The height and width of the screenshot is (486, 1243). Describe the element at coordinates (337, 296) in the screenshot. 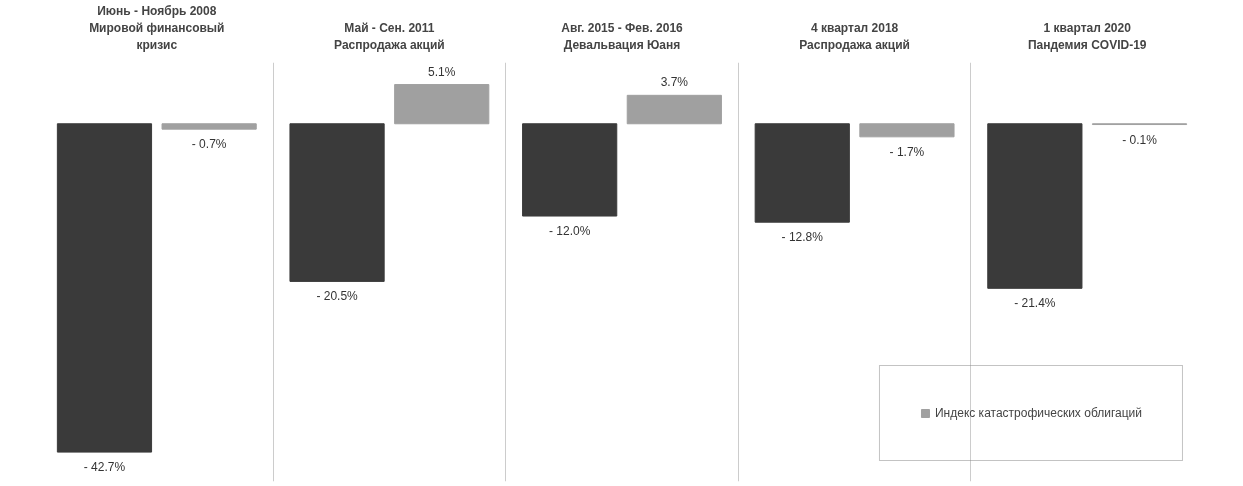

I see `data-label: - 20.5%` at that location.